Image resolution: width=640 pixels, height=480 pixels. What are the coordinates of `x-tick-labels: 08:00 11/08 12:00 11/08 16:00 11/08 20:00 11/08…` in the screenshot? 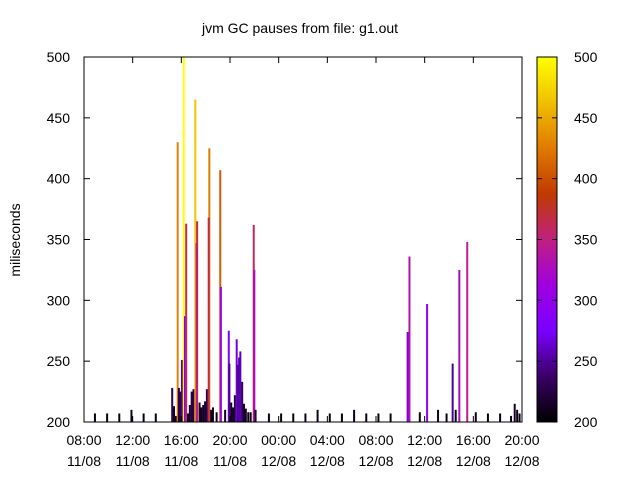 It's located at (302, 450).